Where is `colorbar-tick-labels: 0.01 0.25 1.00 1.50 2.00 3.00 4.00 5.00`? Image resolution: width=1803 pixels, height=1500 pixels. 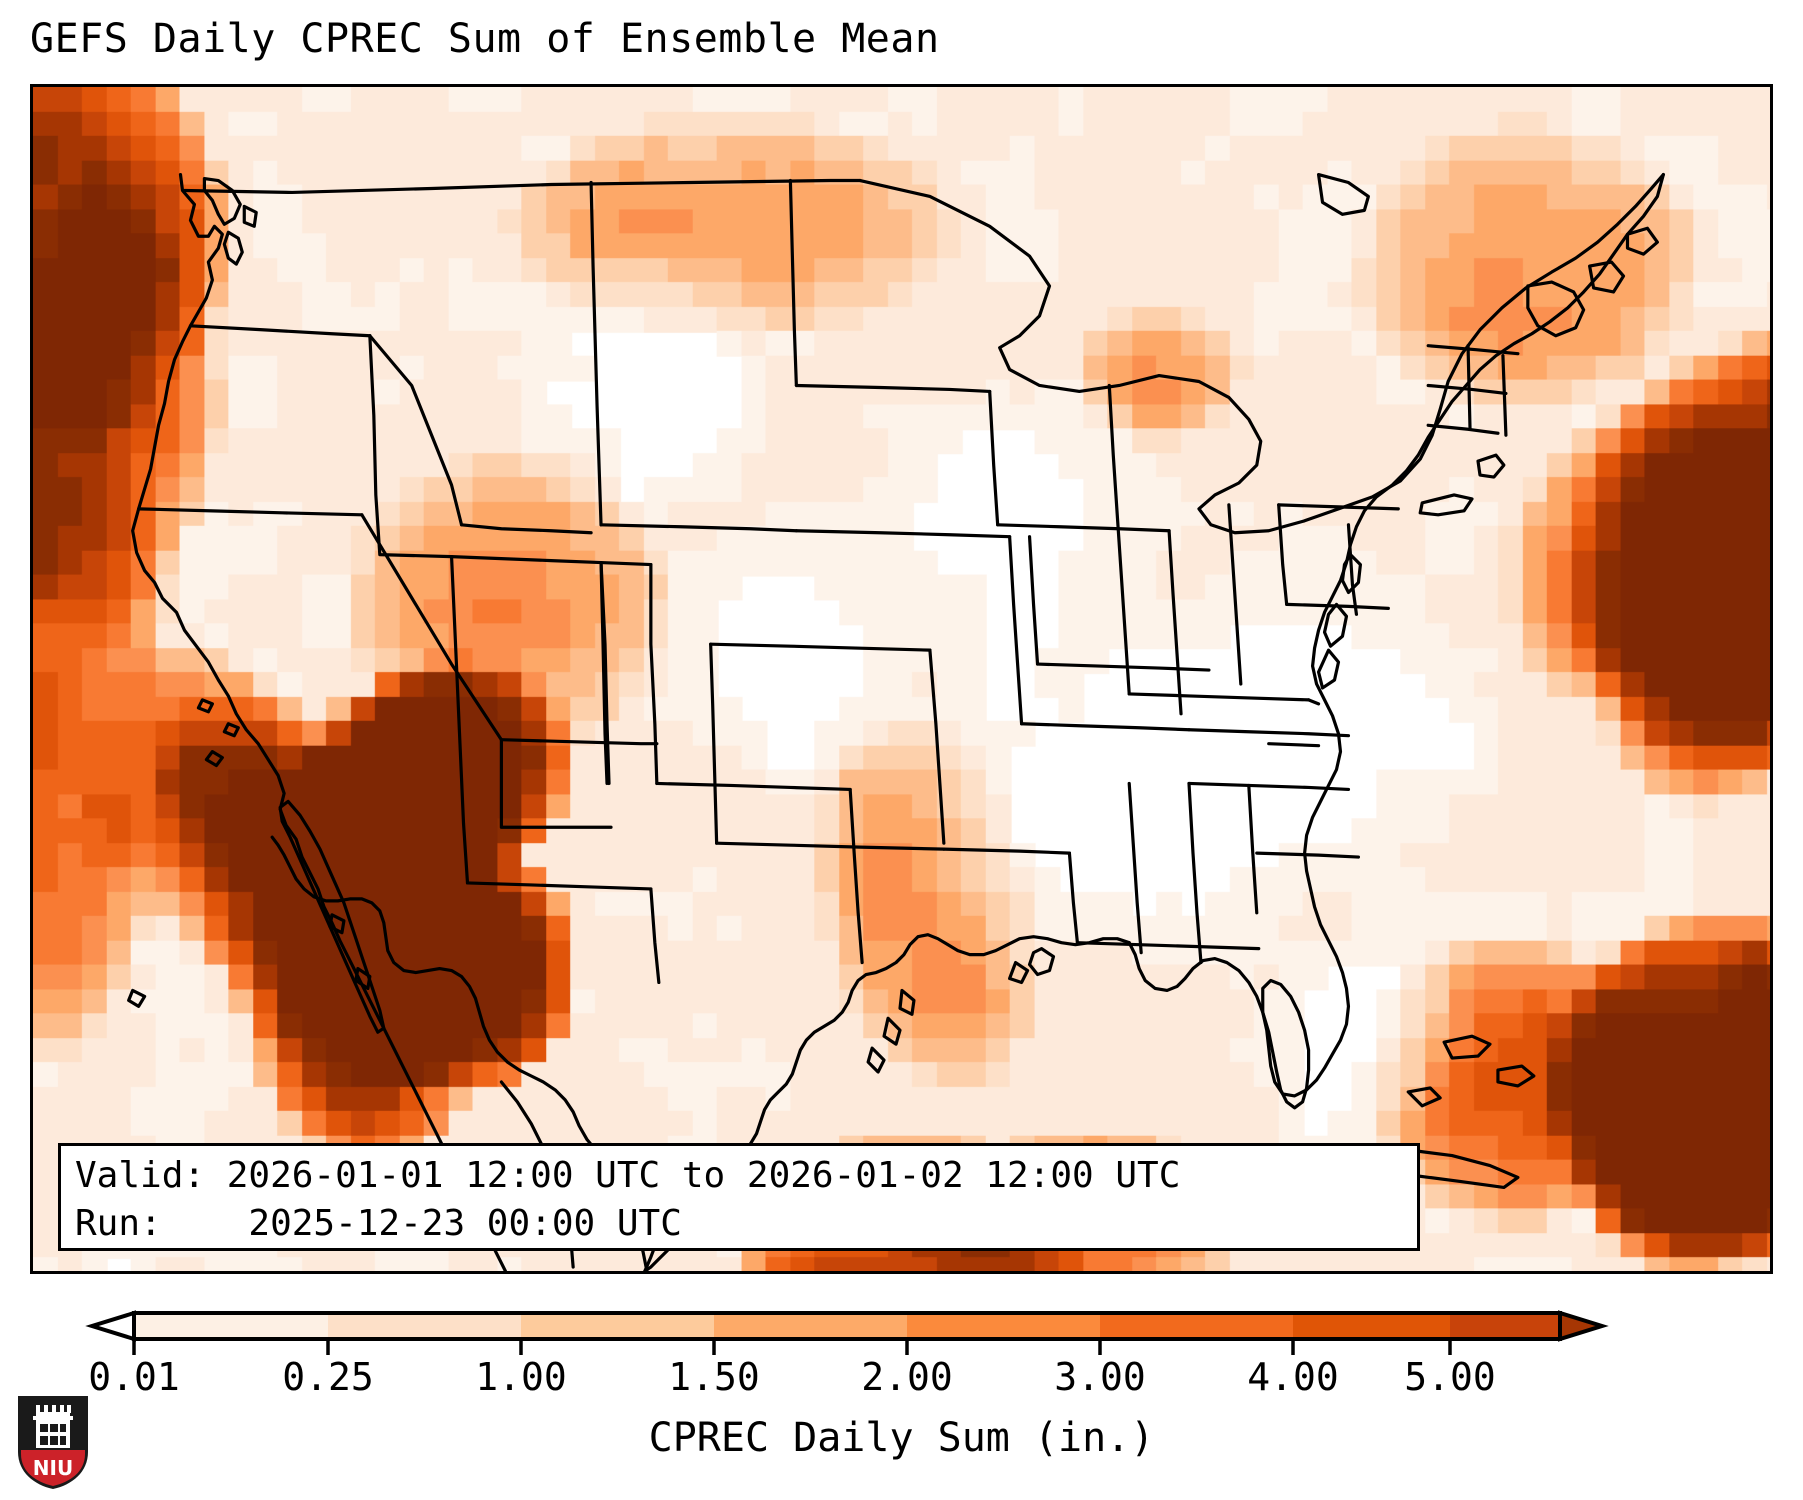 colorbar-tick-labels: 0.01 0.25 1.00 1.50 2.00 3.00 4.00 5.00 is located at coordinates (901, 1383).